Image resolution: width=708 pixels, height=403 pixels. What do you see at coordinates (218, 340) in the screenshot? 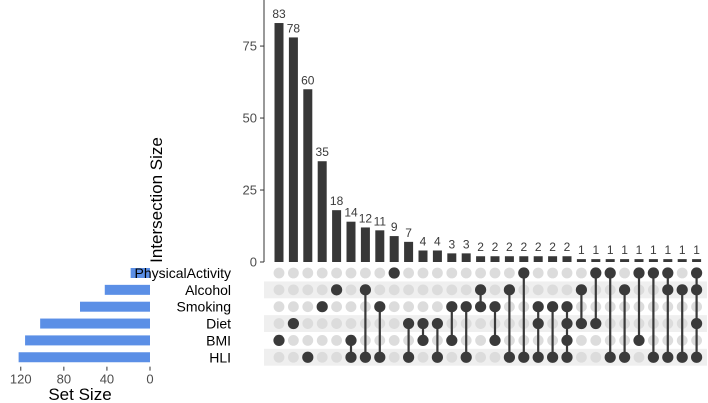
I see `set-name-label: BMI` at bounding box center [218, 340].